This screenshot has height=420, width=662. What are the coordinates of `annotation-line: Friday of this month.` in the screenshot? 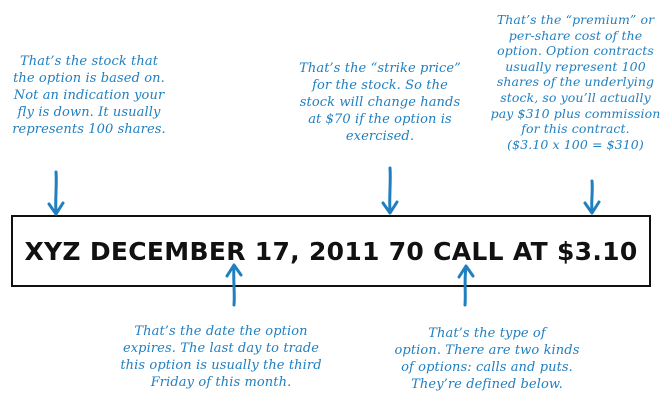 It's located at (221, 382).